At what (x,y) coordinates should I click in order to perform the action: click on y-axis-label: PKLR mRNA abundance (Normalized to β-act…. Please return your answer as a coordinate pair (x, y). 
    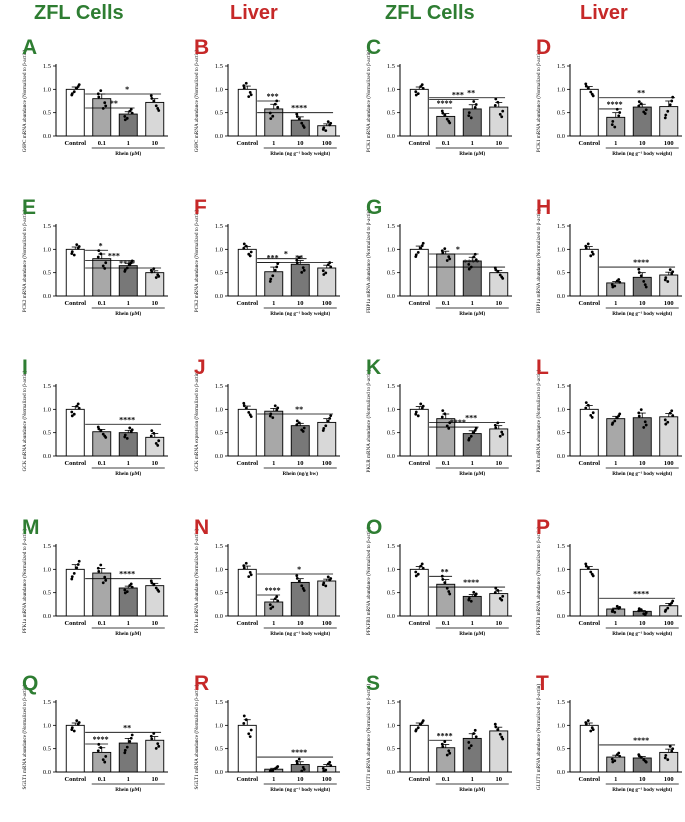
    Looking at the image, I should click on (368, 420).